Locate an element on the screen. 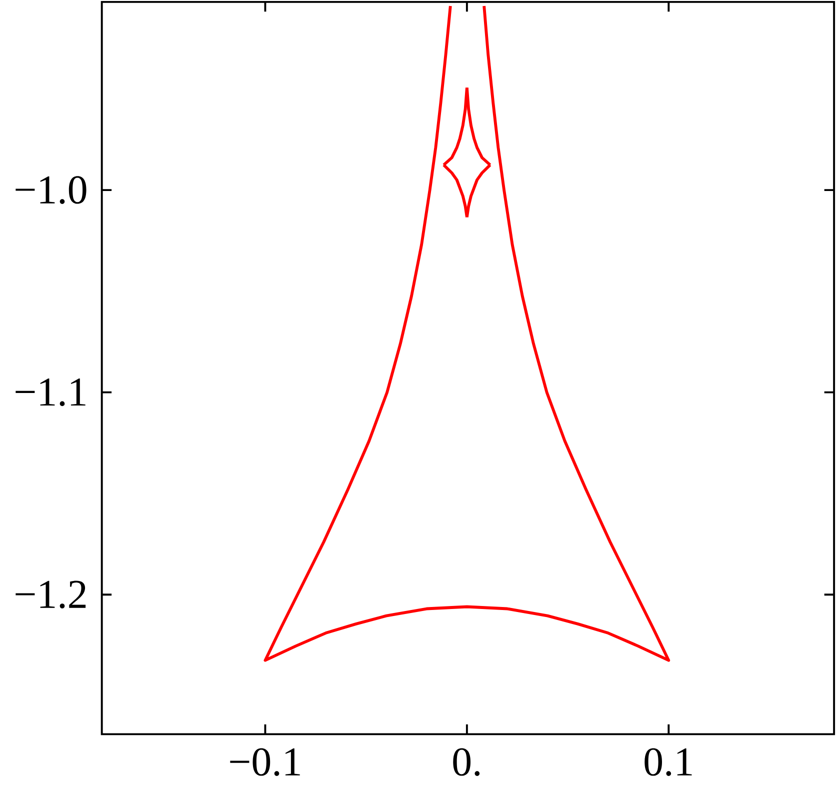 Image resolution: width=836 pixels, height=790 pixels. x-tick-label: 0.1 is located at coordinates (668, 762).